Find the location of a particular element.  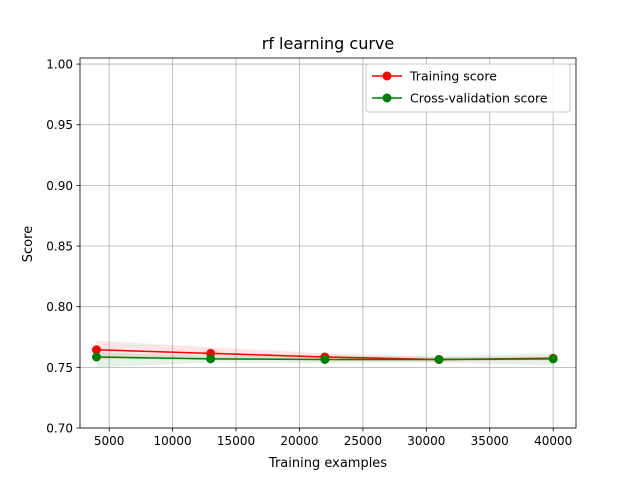

x-tick-label: 30000 is located at coordinates (426, 441).